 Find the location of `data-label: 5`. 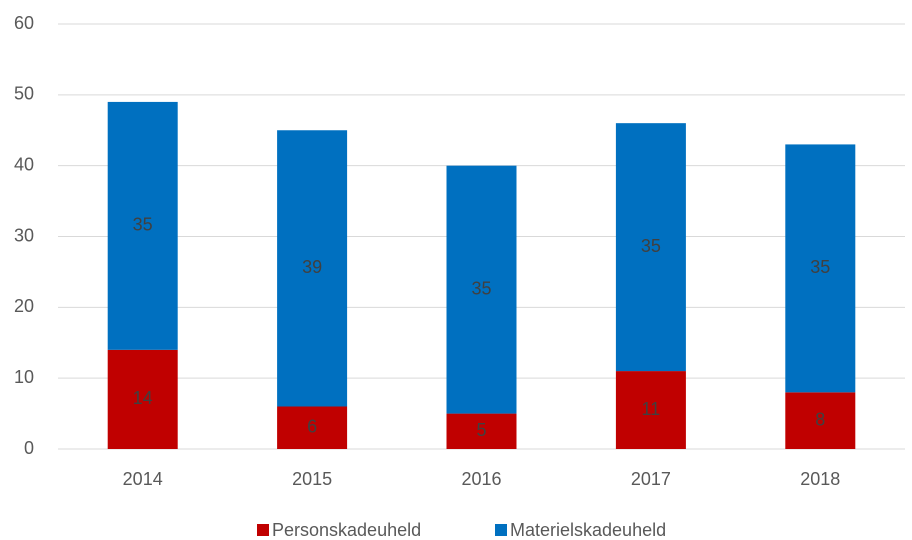

data-label: 5 is located at coordinates (481, 430).